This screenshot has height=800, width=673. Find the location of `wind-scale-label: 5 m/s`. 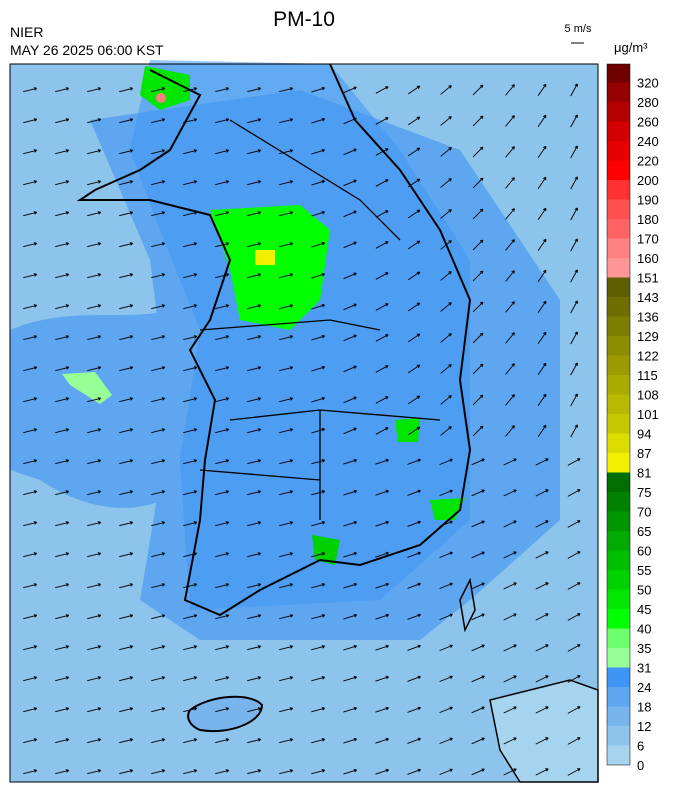

wind-scale-label: 5 m/s is located at coordinates (578, 29).